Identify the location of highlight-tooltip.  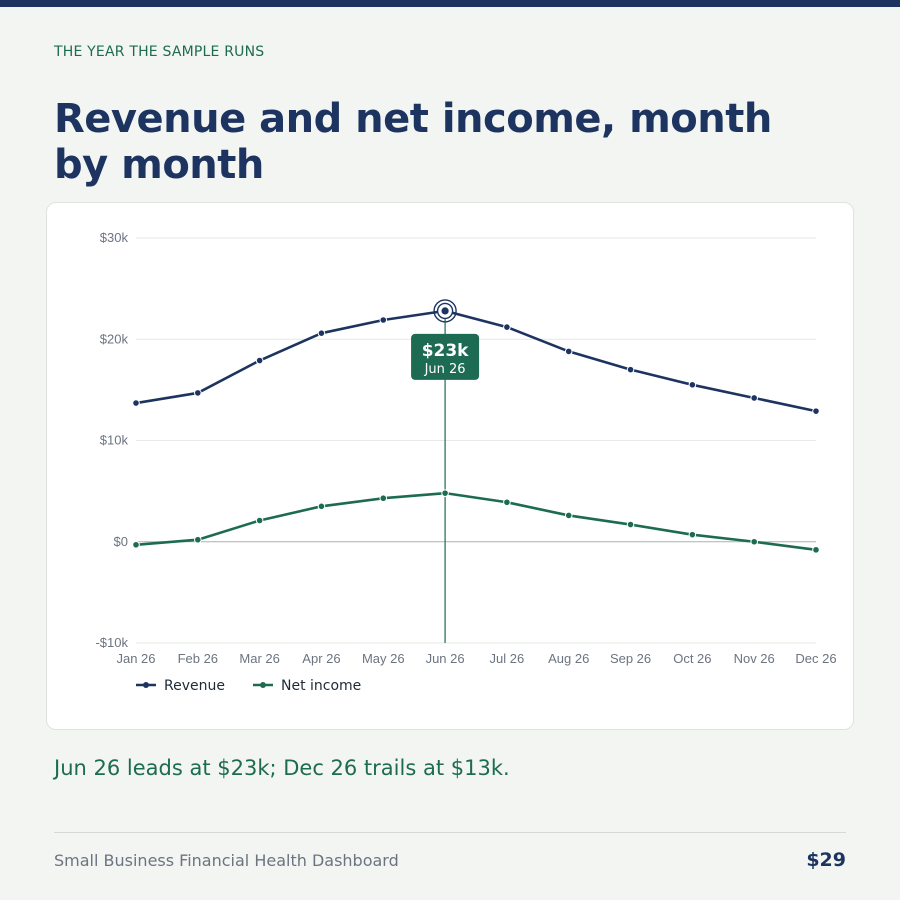
(445, 356).